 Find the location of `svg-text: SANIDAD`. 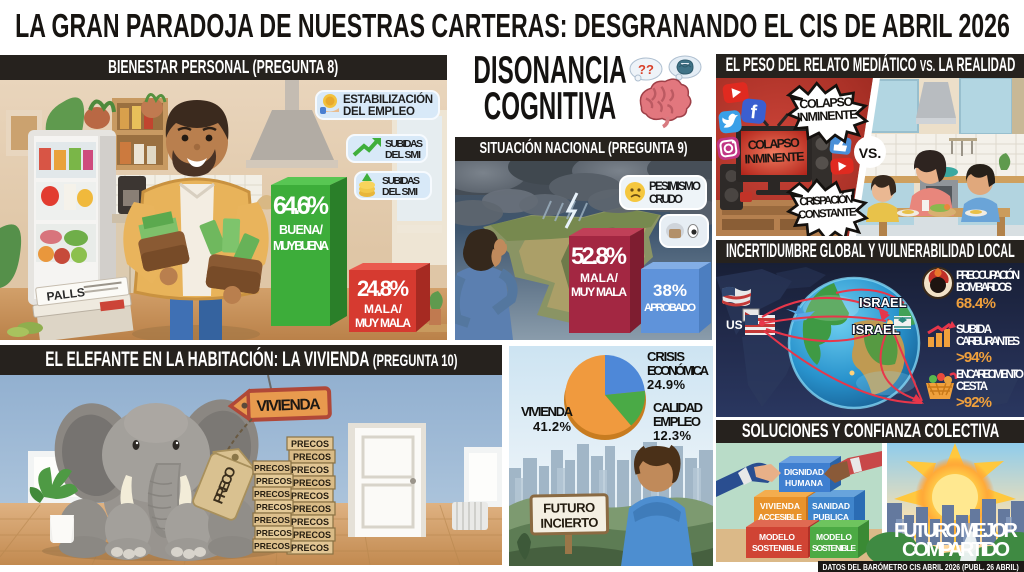

svg-text: SANIDAD is located at coordinates (831, 506).